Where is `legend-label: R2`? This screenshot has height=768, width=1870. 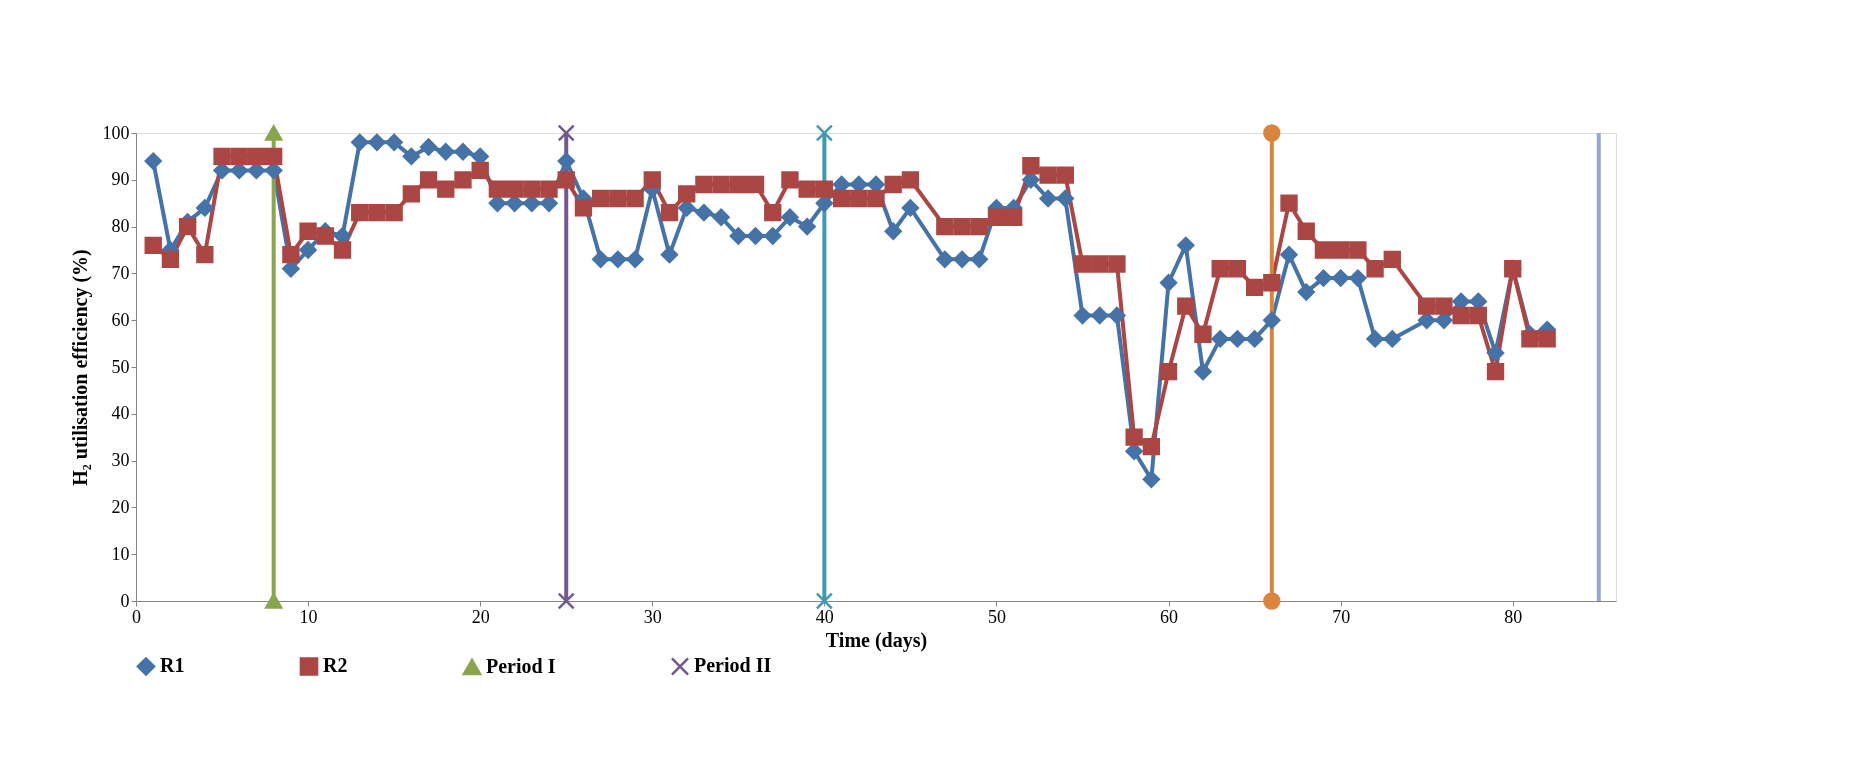 legend-label: R2 is located at coordinates (335, 665).